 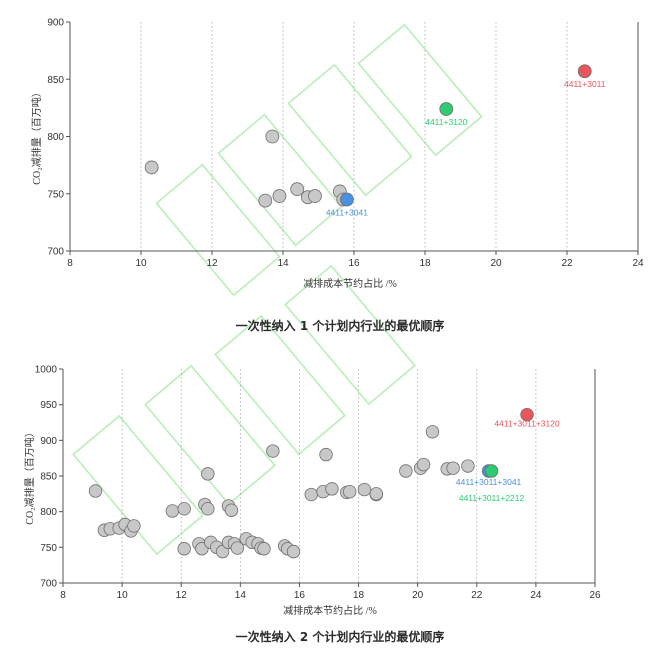 I want to click on chart-2-y-tick-label: 1000, so click(x=46, y=370).